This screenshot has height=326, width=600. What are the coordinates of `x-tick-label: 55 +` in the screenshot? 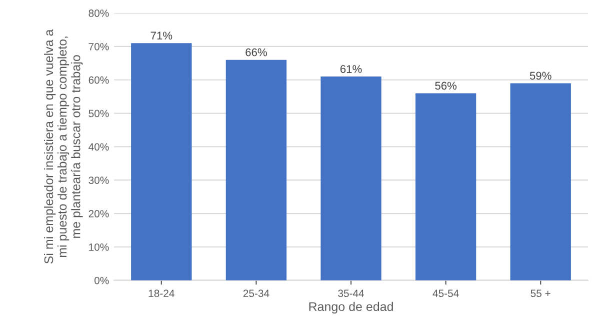 It's located at (540, 294).